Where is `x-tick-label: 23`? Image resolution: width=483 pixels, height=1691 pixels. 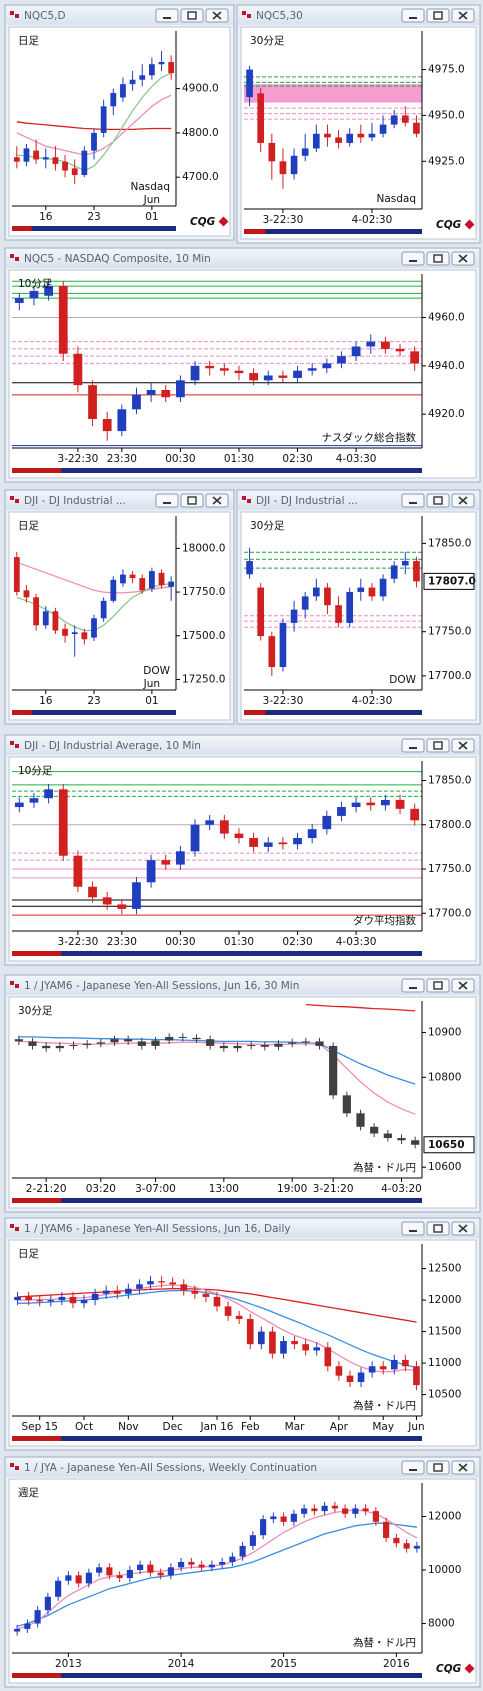
x-tick-label: 23 is located at coordinates (93, 701).